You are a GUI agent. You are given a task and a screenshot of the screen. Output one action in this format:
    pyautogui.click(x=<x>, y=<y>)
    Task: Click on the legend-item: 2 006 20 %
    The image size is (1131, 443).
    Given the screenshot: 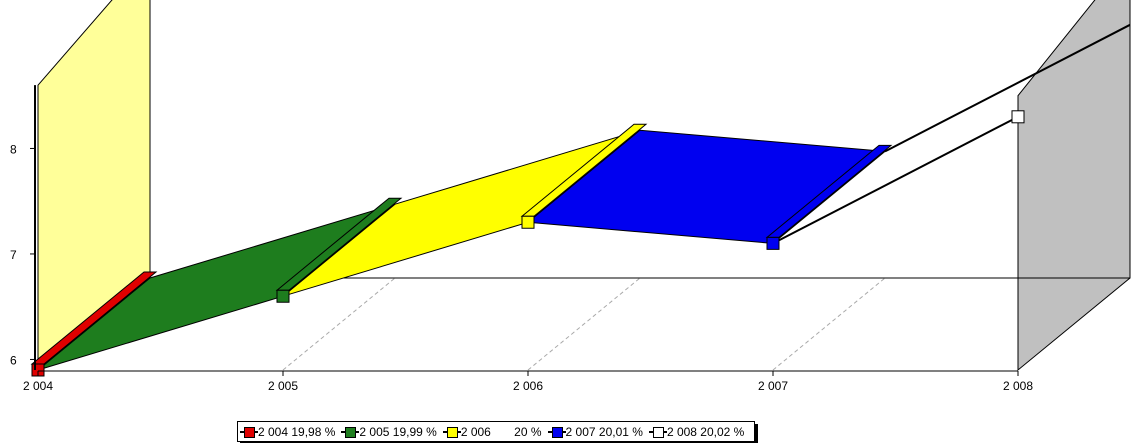 What is the action you would take?
    pyautogui.click(x=492, y=431)
    